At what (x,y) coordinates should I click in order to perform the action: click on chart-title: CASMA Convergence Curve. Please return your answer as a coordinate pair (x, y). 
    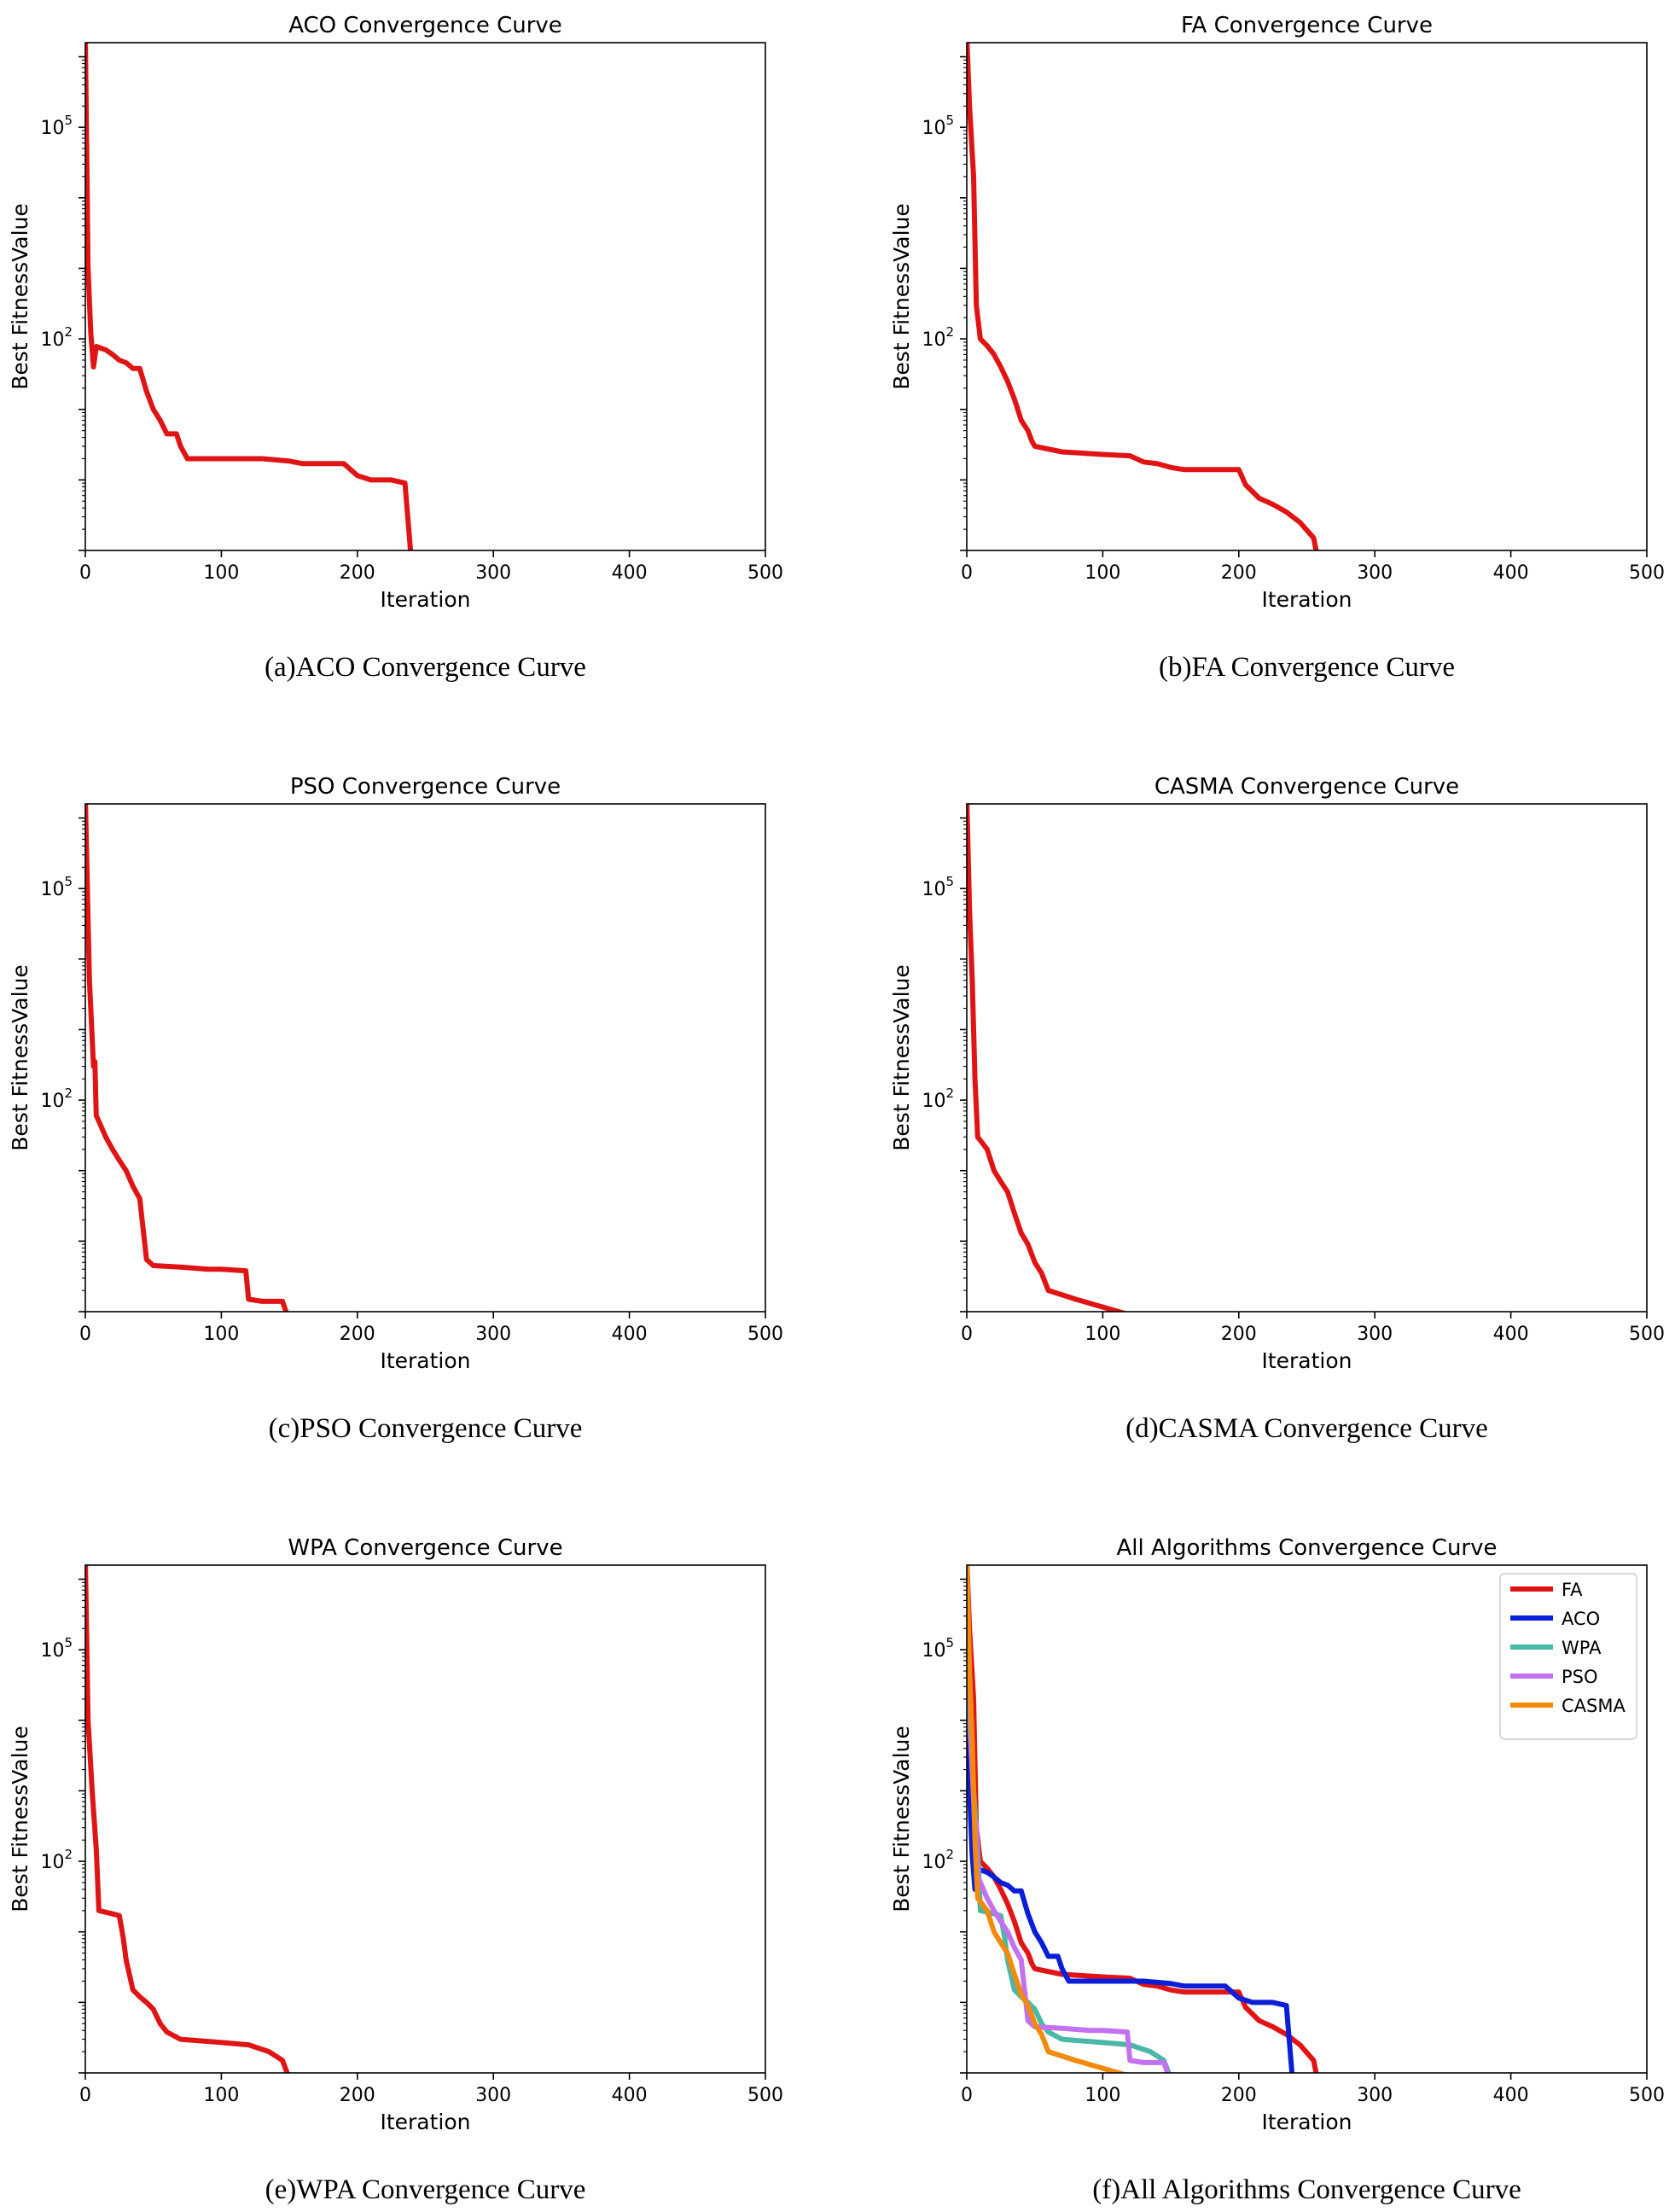
    Looking at the image, I should click on (1307, 787).